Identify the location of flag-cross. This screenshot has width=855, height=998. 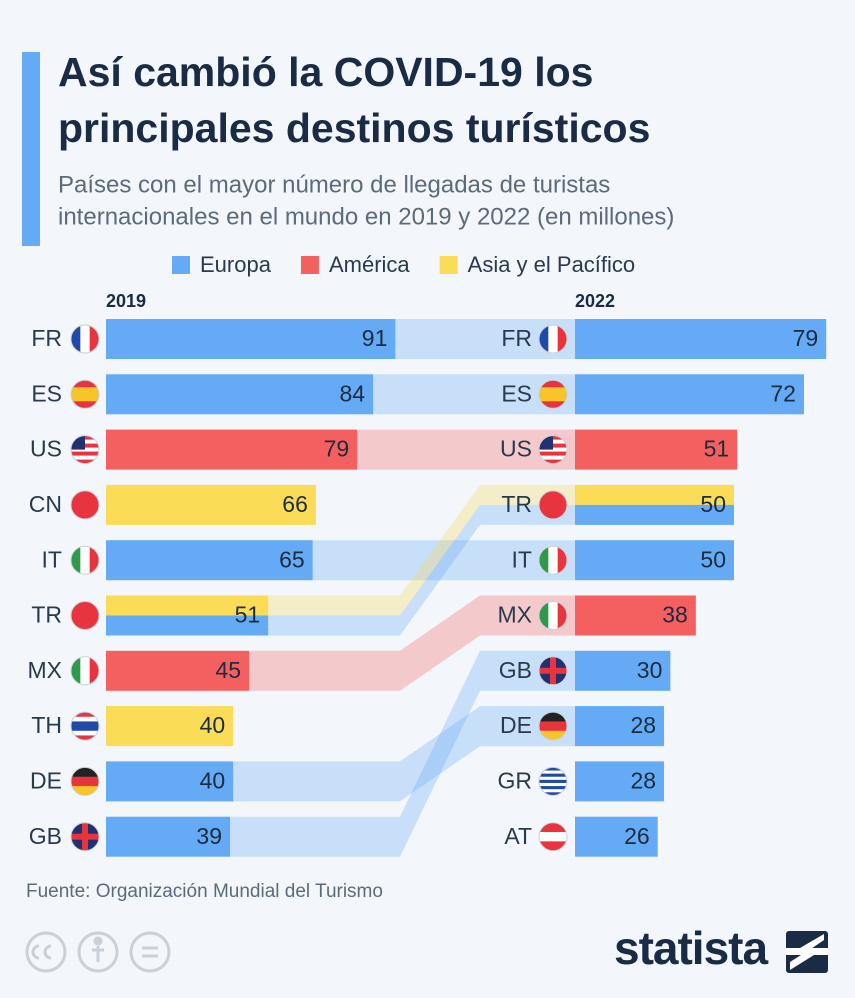
(553, 670).